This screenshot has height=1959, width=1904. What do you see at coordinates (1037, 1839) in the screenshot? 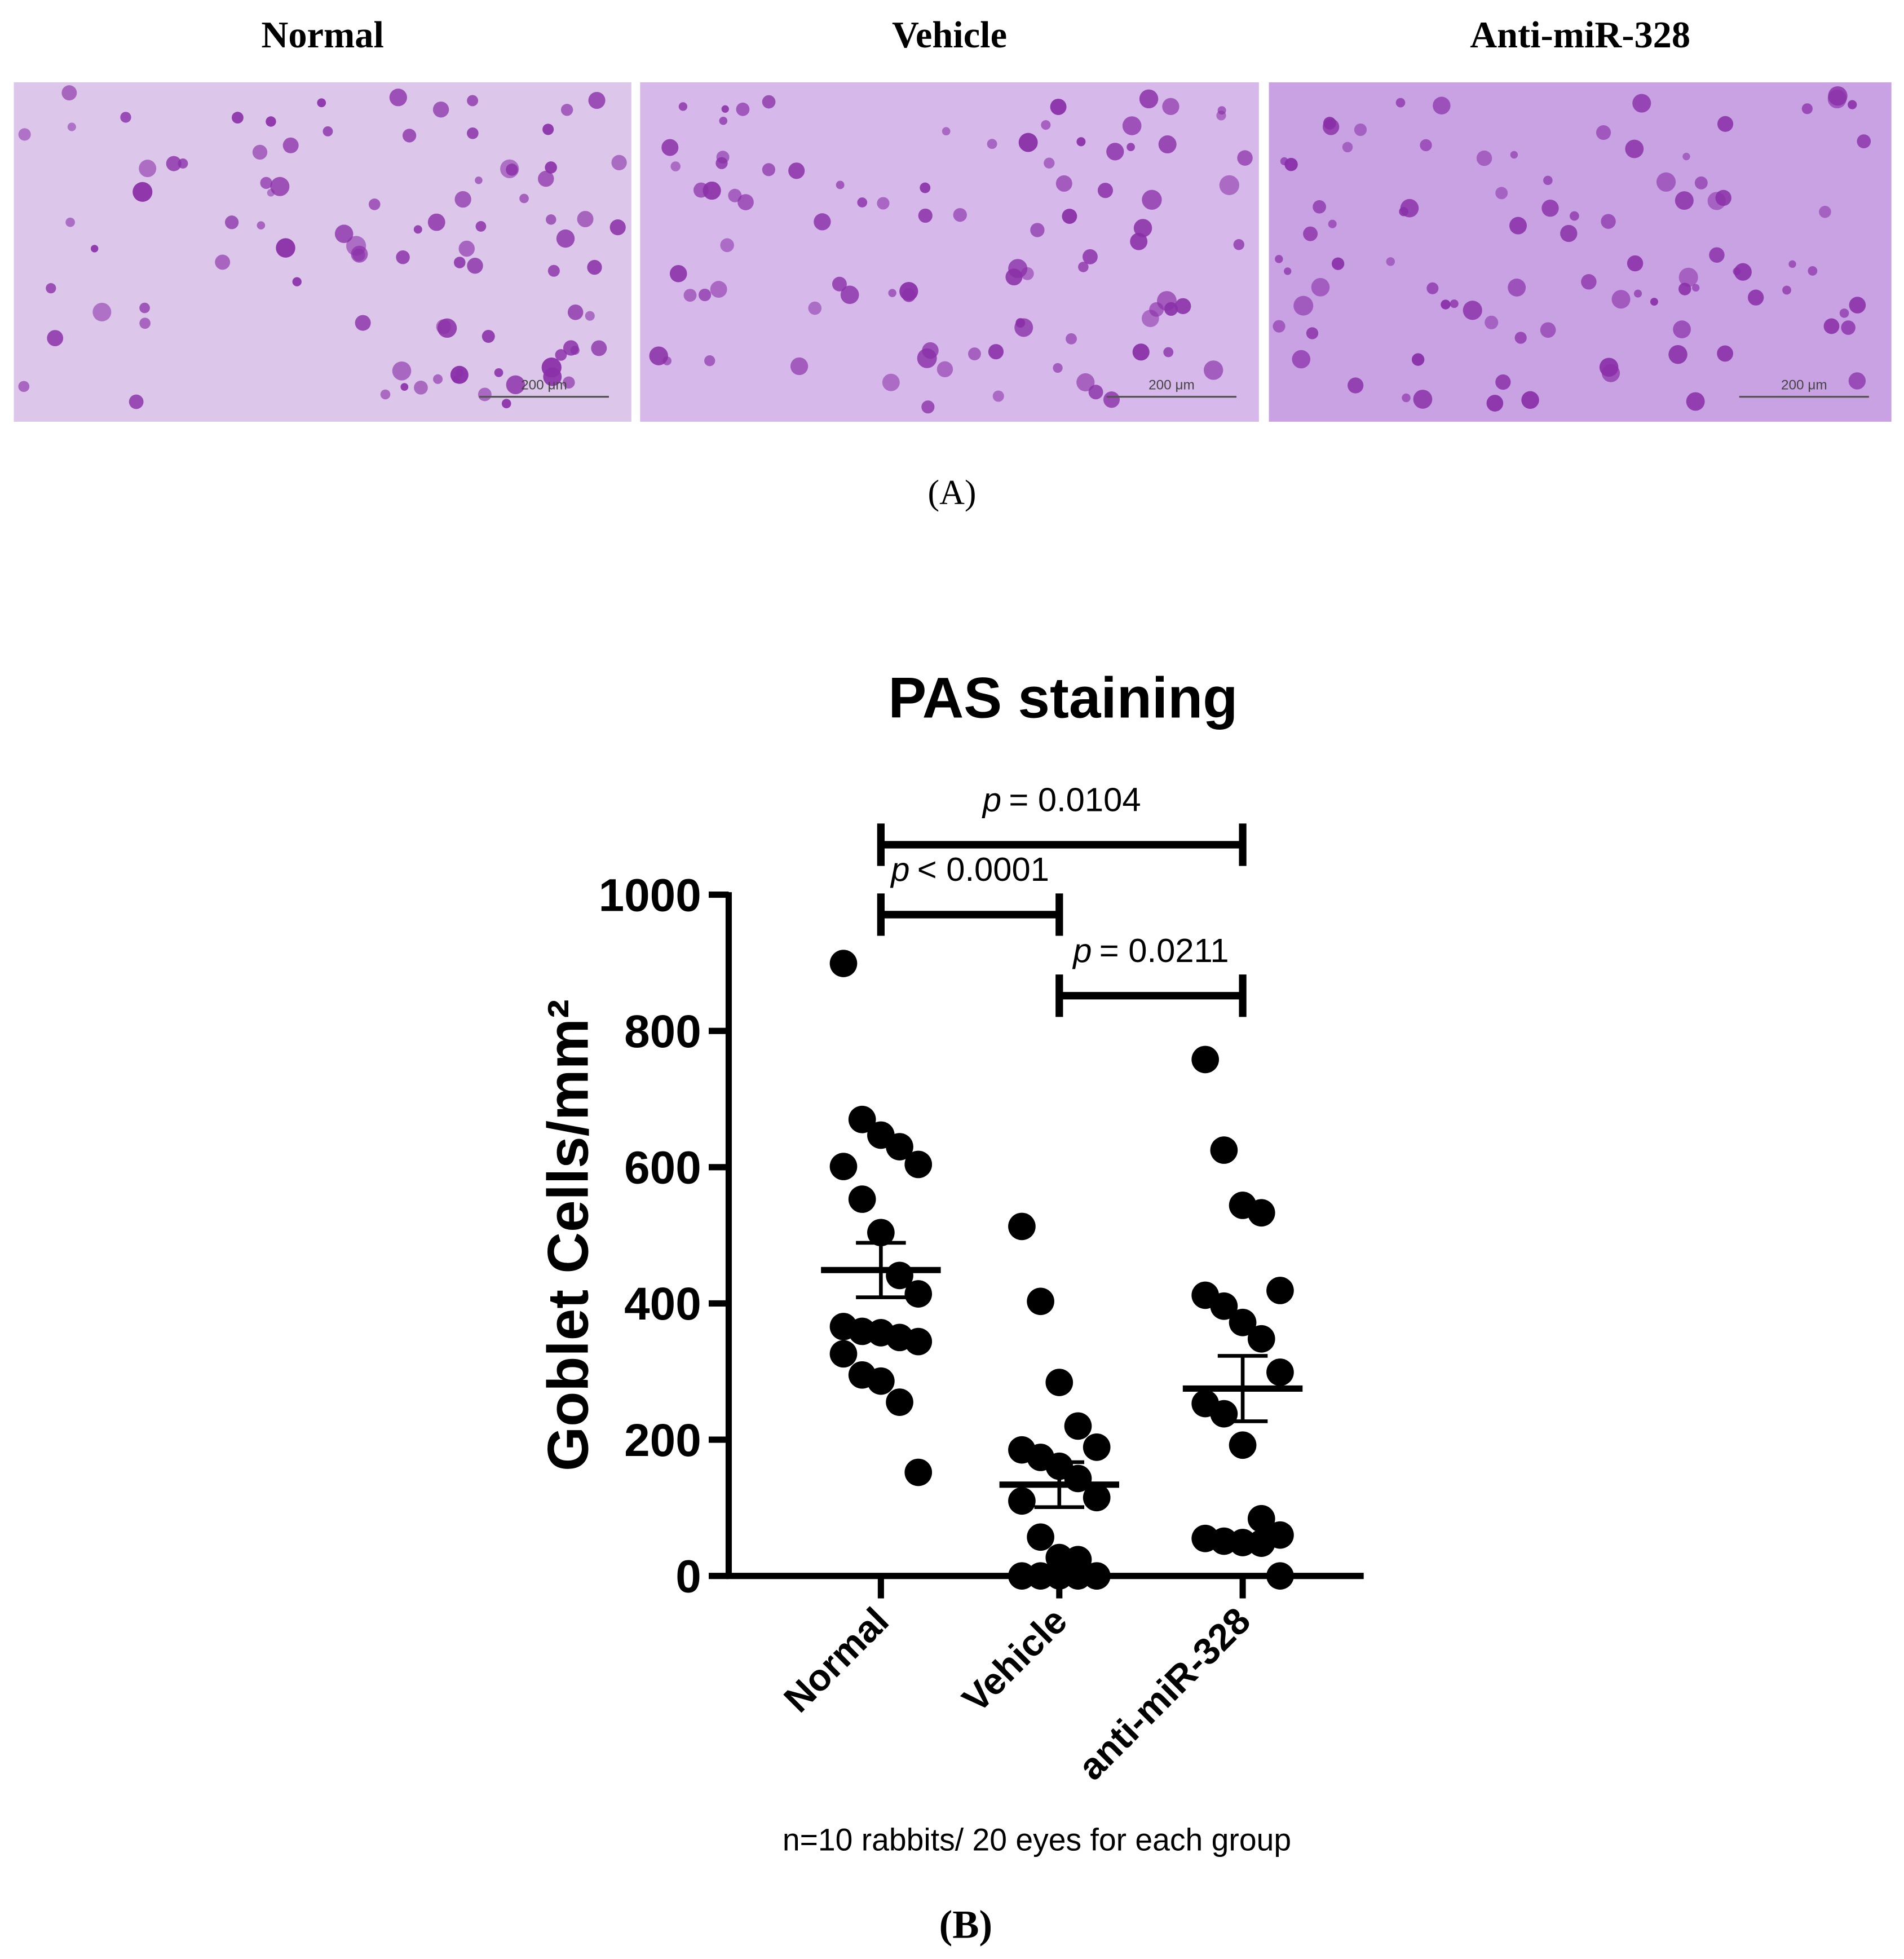
I see `note: n=10 rabbits/ 20 eyes for each group` at bounding box center [1037, 1839].